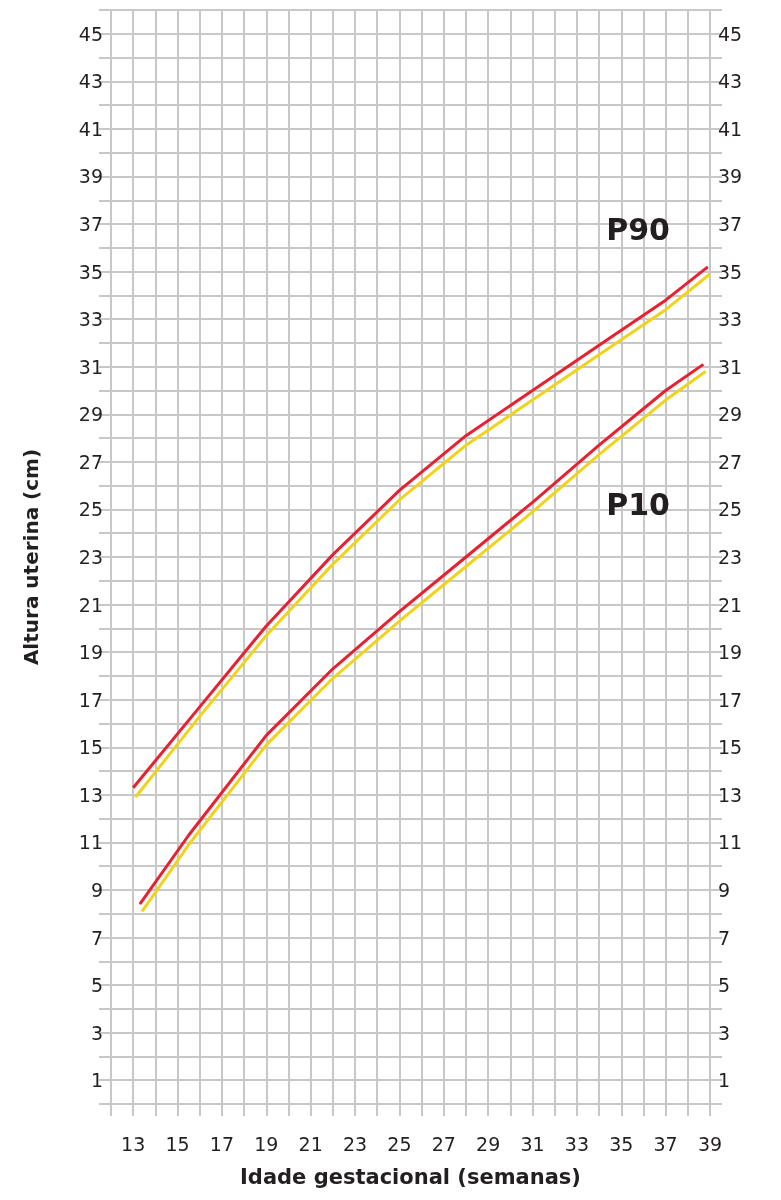  I want to click on y-tick-label: 31, so click(90, 366).